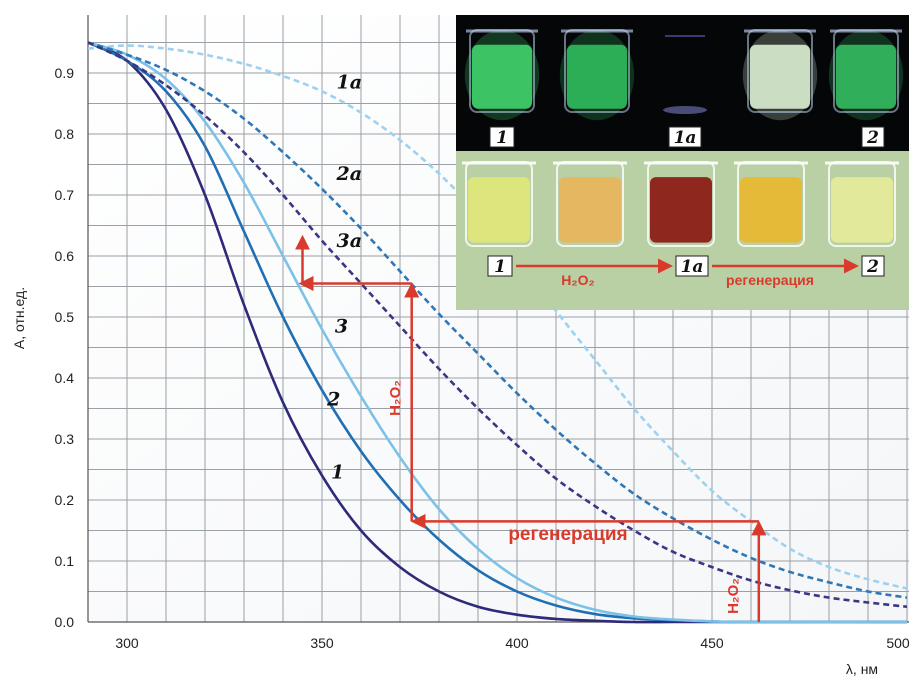  I want to click on y-tick-label: 0.3, so click(65, 439).